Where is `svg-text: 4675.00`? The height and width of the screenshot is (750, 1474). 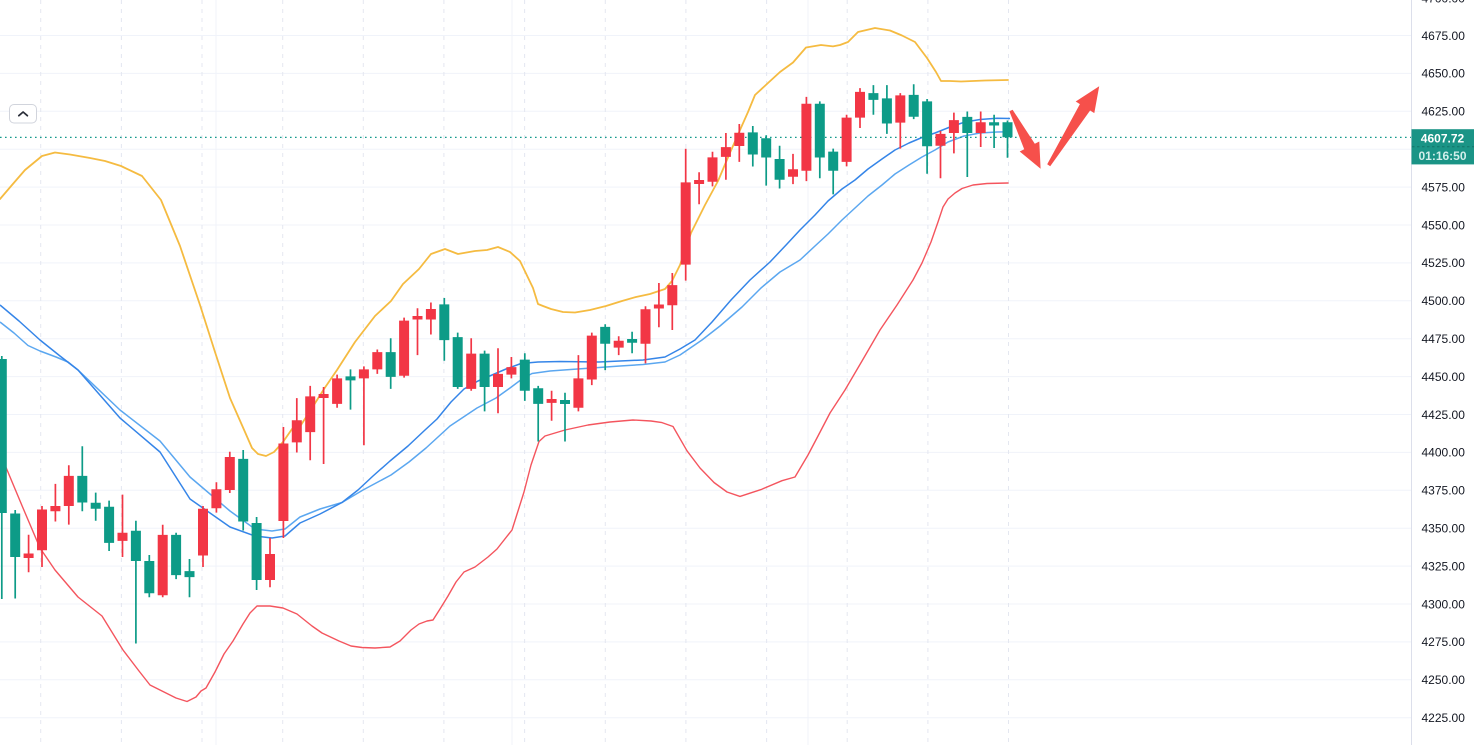
svg-text: 4675.00 is located at coordinates (1444, 36).